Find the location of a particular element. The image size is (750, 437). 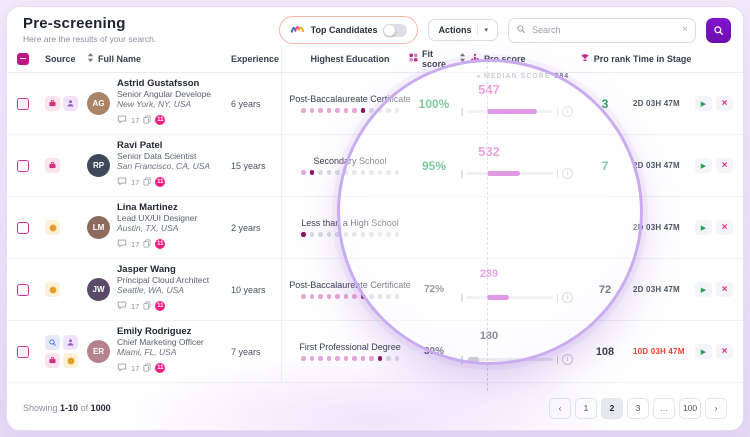

candidate-name: Lina Martinez is located at coordinates (147, 207).